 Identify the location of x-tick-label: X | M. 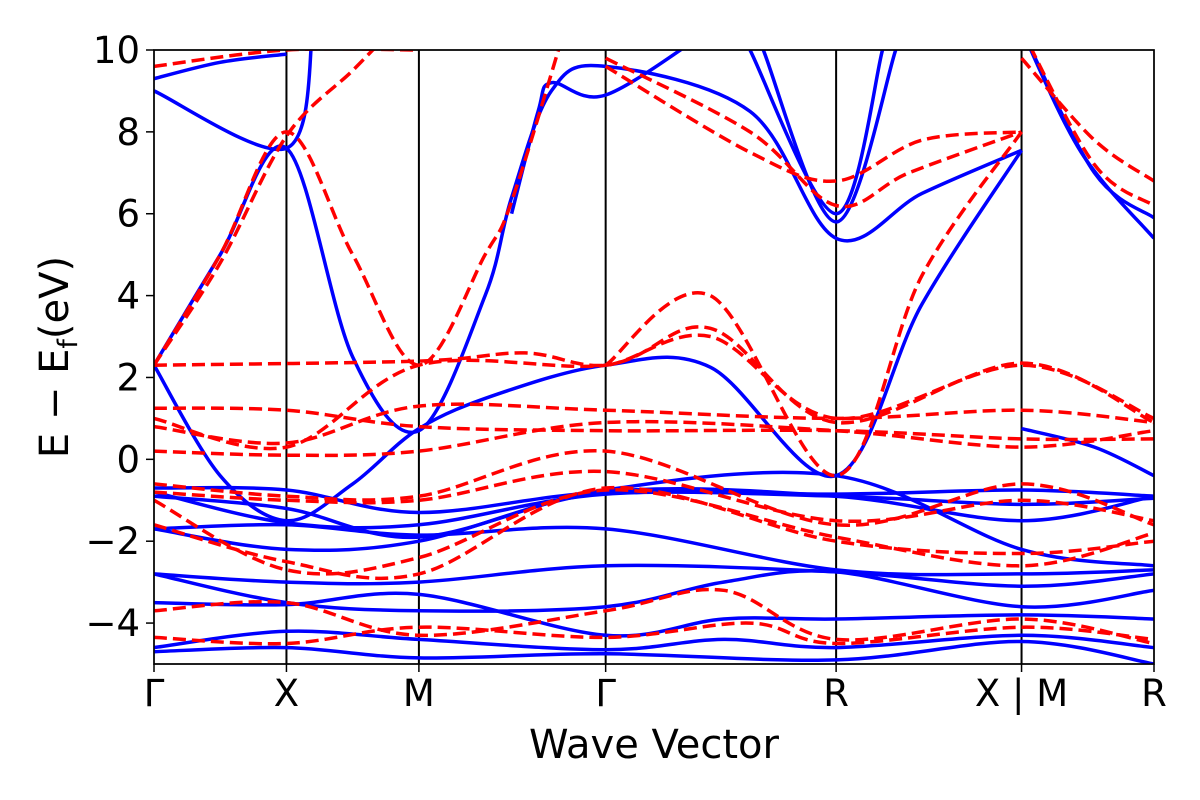
(1021, 693).